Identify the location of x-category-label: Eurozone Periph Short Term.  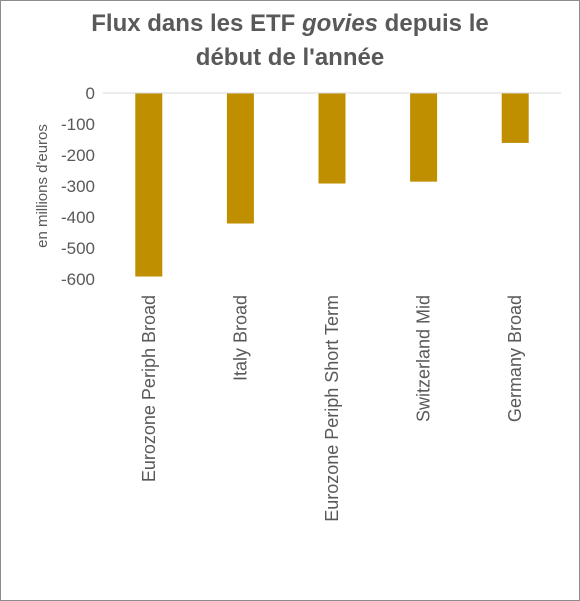
(332, 408).